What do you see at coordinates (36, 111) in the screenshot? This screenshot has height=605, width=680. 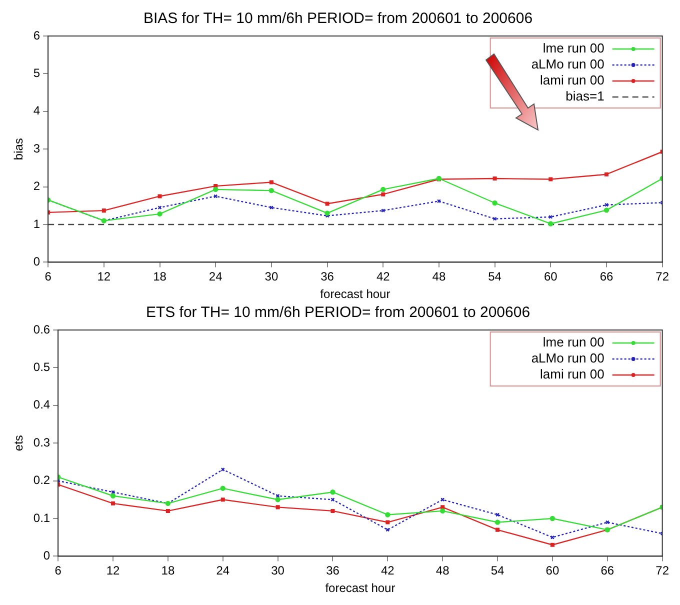 I see `y-tick-label: 4` at bounding box center [36, 111].